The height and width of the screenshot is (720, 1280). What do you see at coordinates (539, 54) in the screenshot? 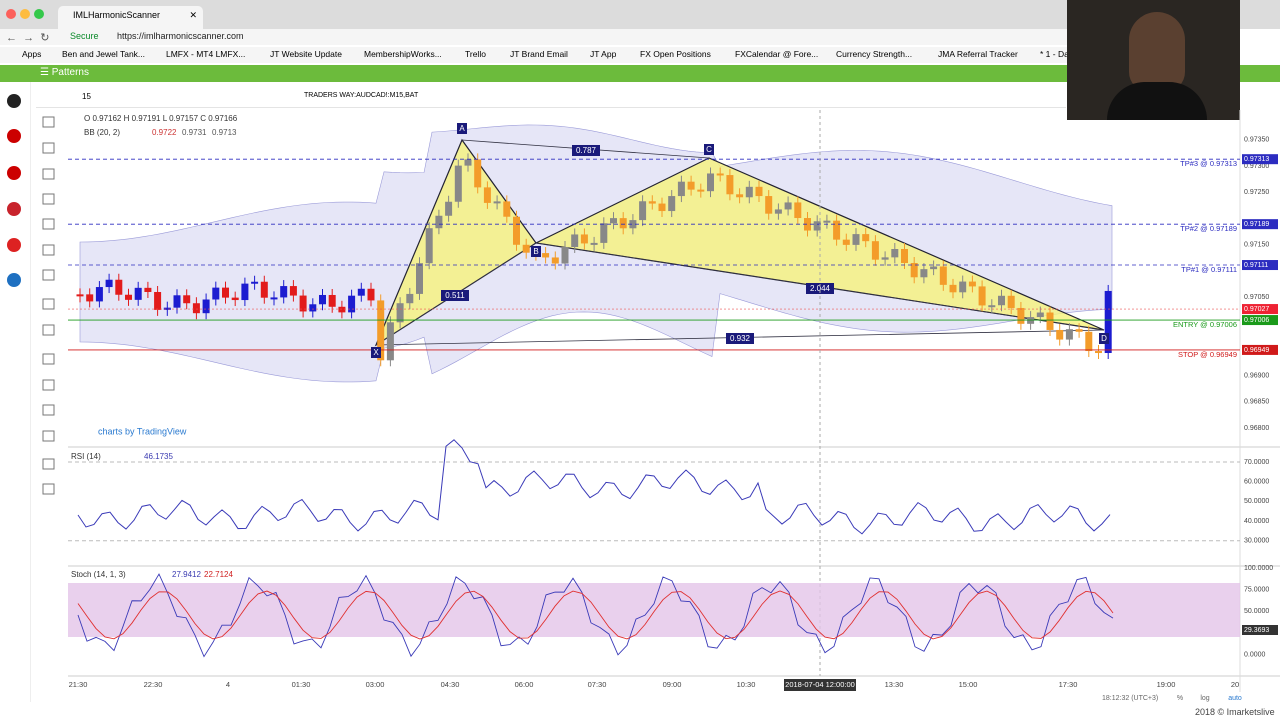
I see `bookmark: JT Brand Email` at bounding box center [539, 54].